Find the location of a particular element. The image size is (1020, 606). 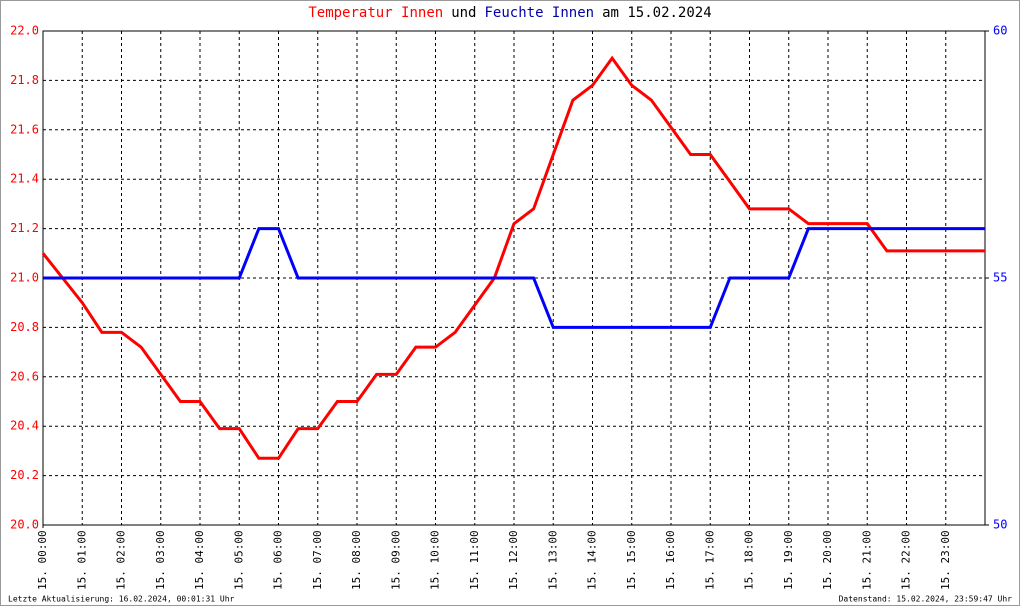

x-tick-label: 15. 01:00 is located at coordinates (81, 560).